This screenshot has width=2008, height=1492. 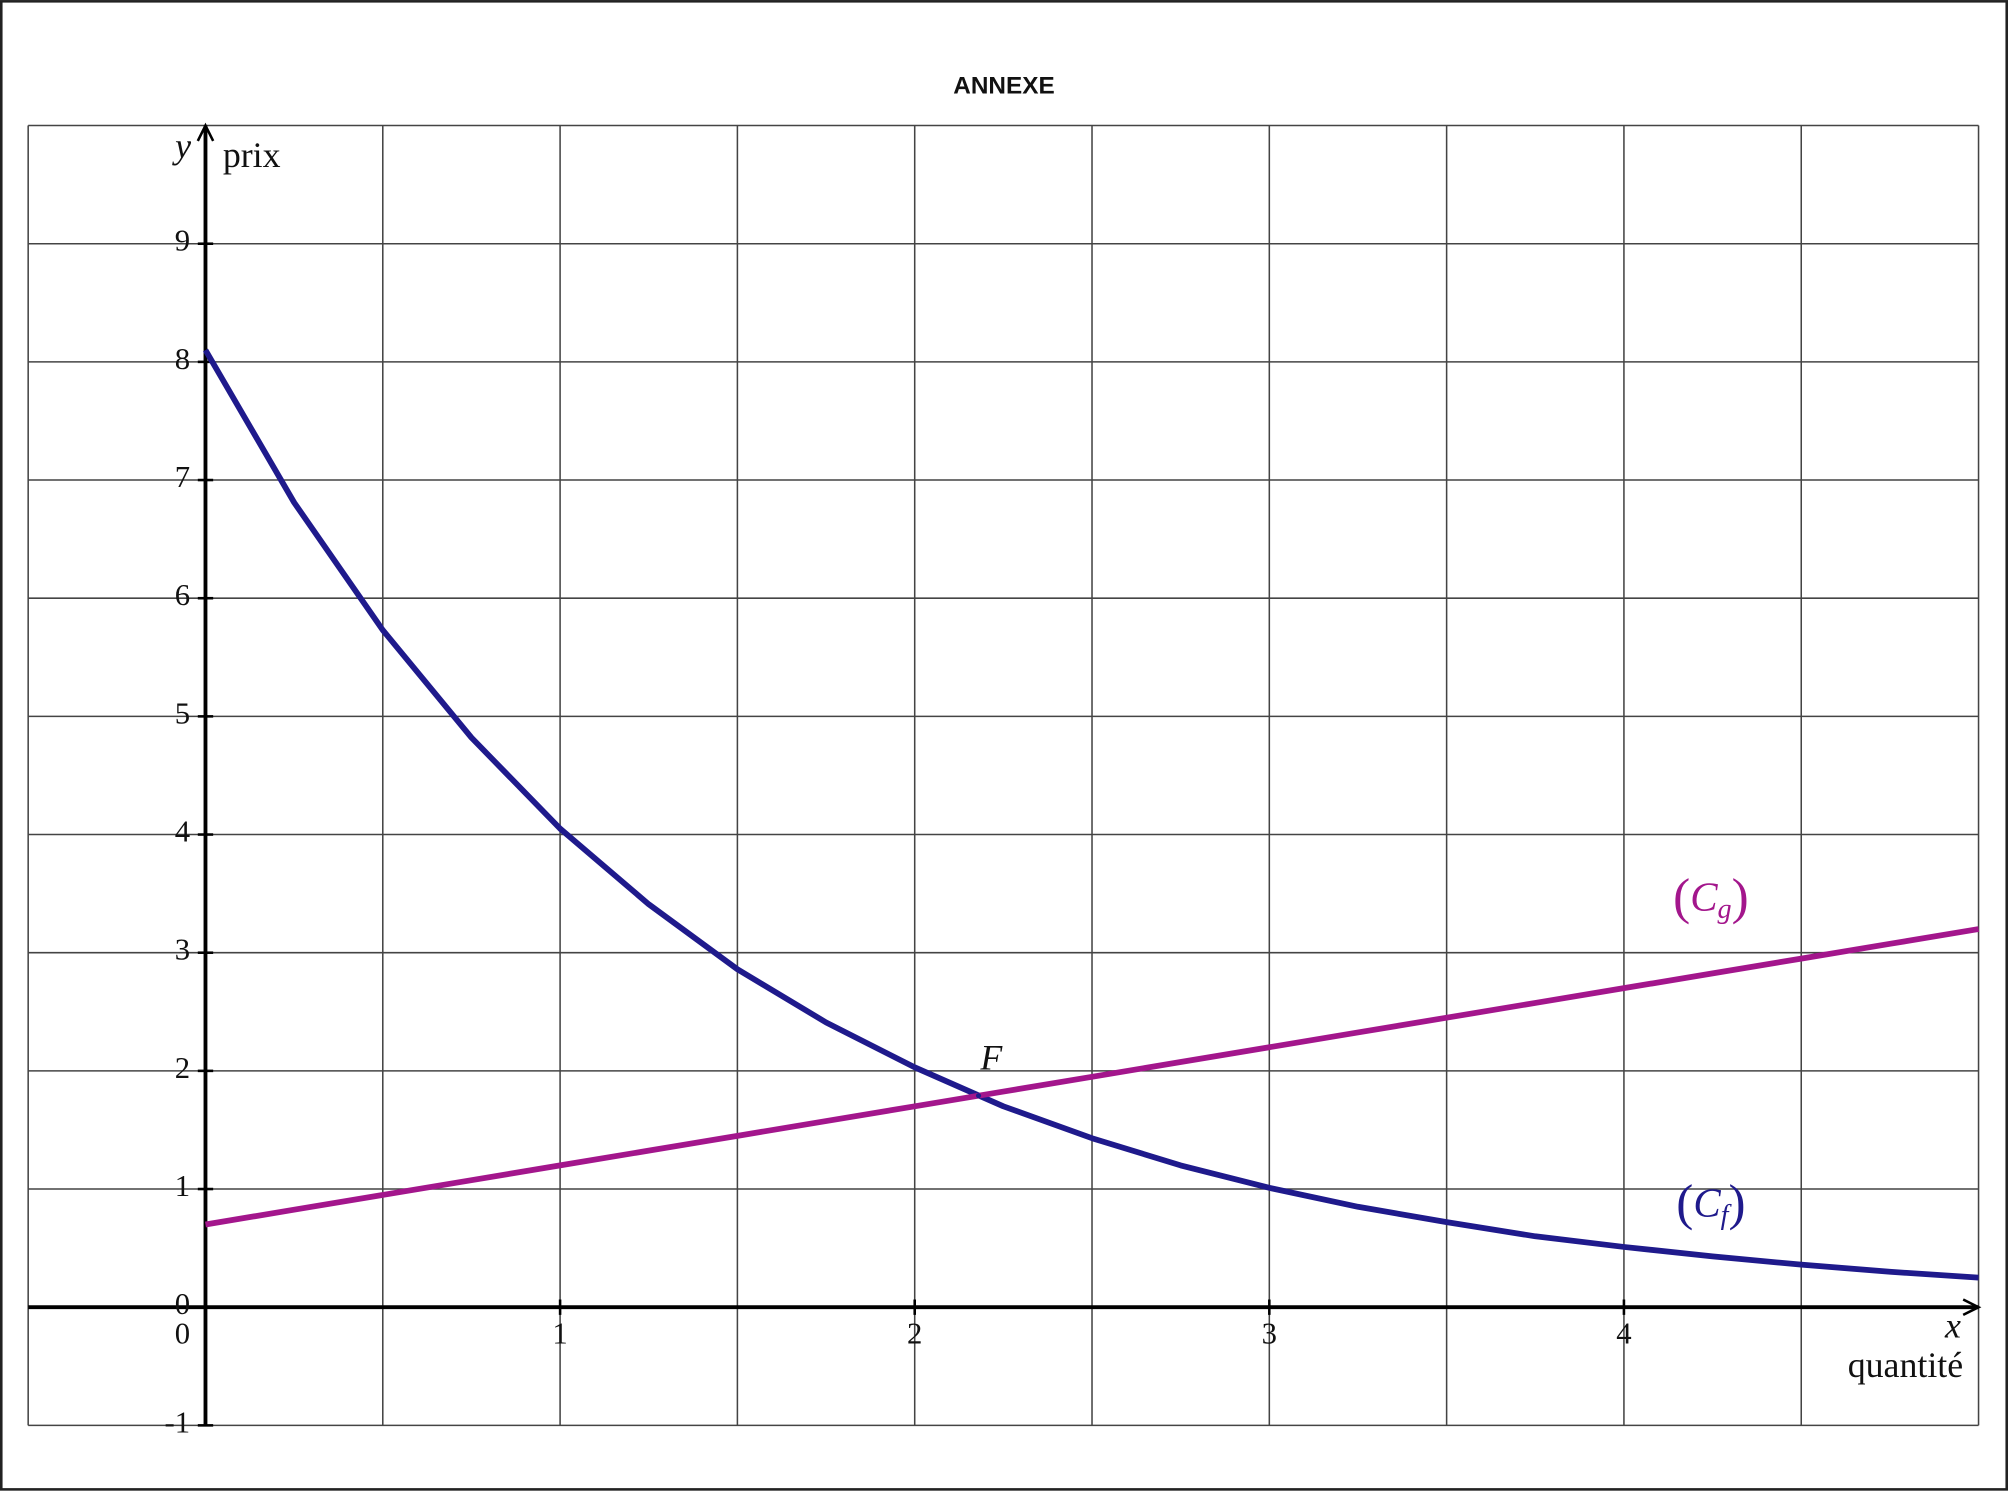 What do you see at coordinates (978, 1096) in the screenshot?
I see `point` at bounding box center [978, 1096].